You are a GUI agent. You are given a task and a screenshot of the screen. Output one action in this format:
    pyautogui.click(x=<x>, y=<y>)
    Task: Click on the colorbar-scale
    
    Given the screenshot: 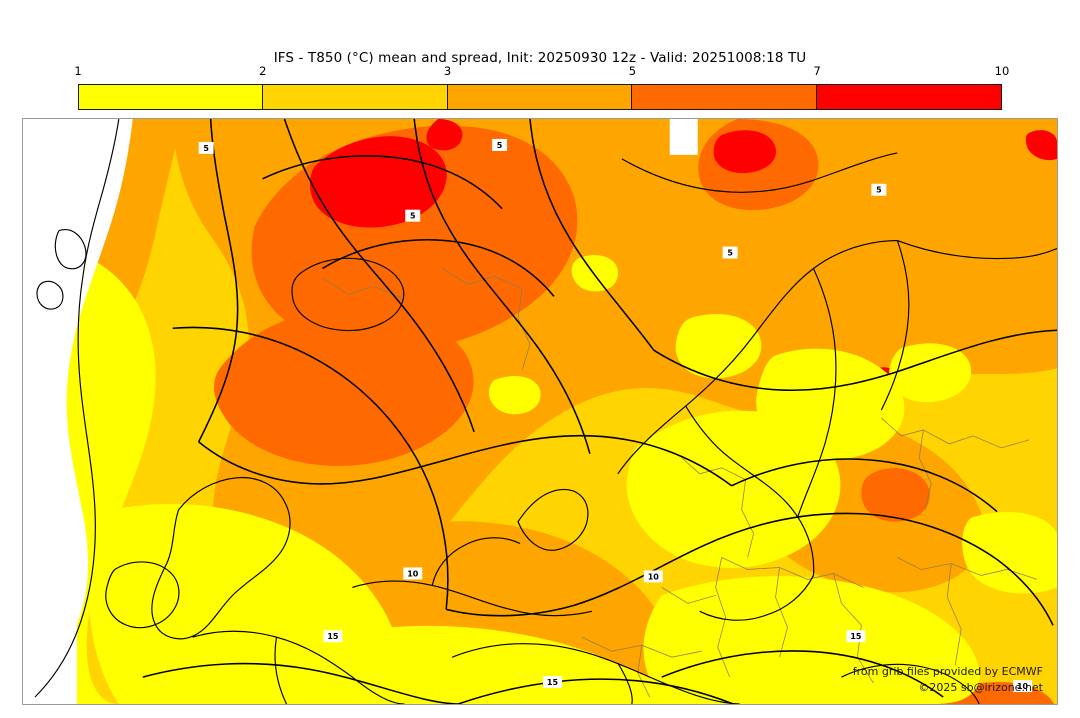 What is the action you would take?
    pyautogui.click(x=540, y=97)
    